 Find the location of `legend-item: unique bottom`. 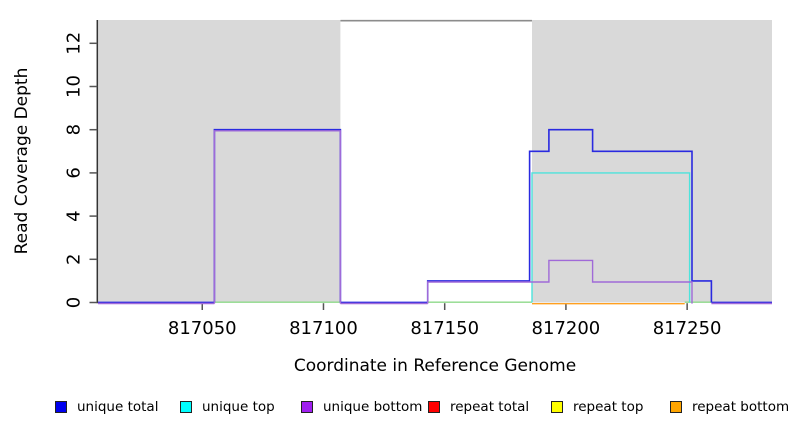

legend-item: unique bottom is located at coordinates (361, 407).